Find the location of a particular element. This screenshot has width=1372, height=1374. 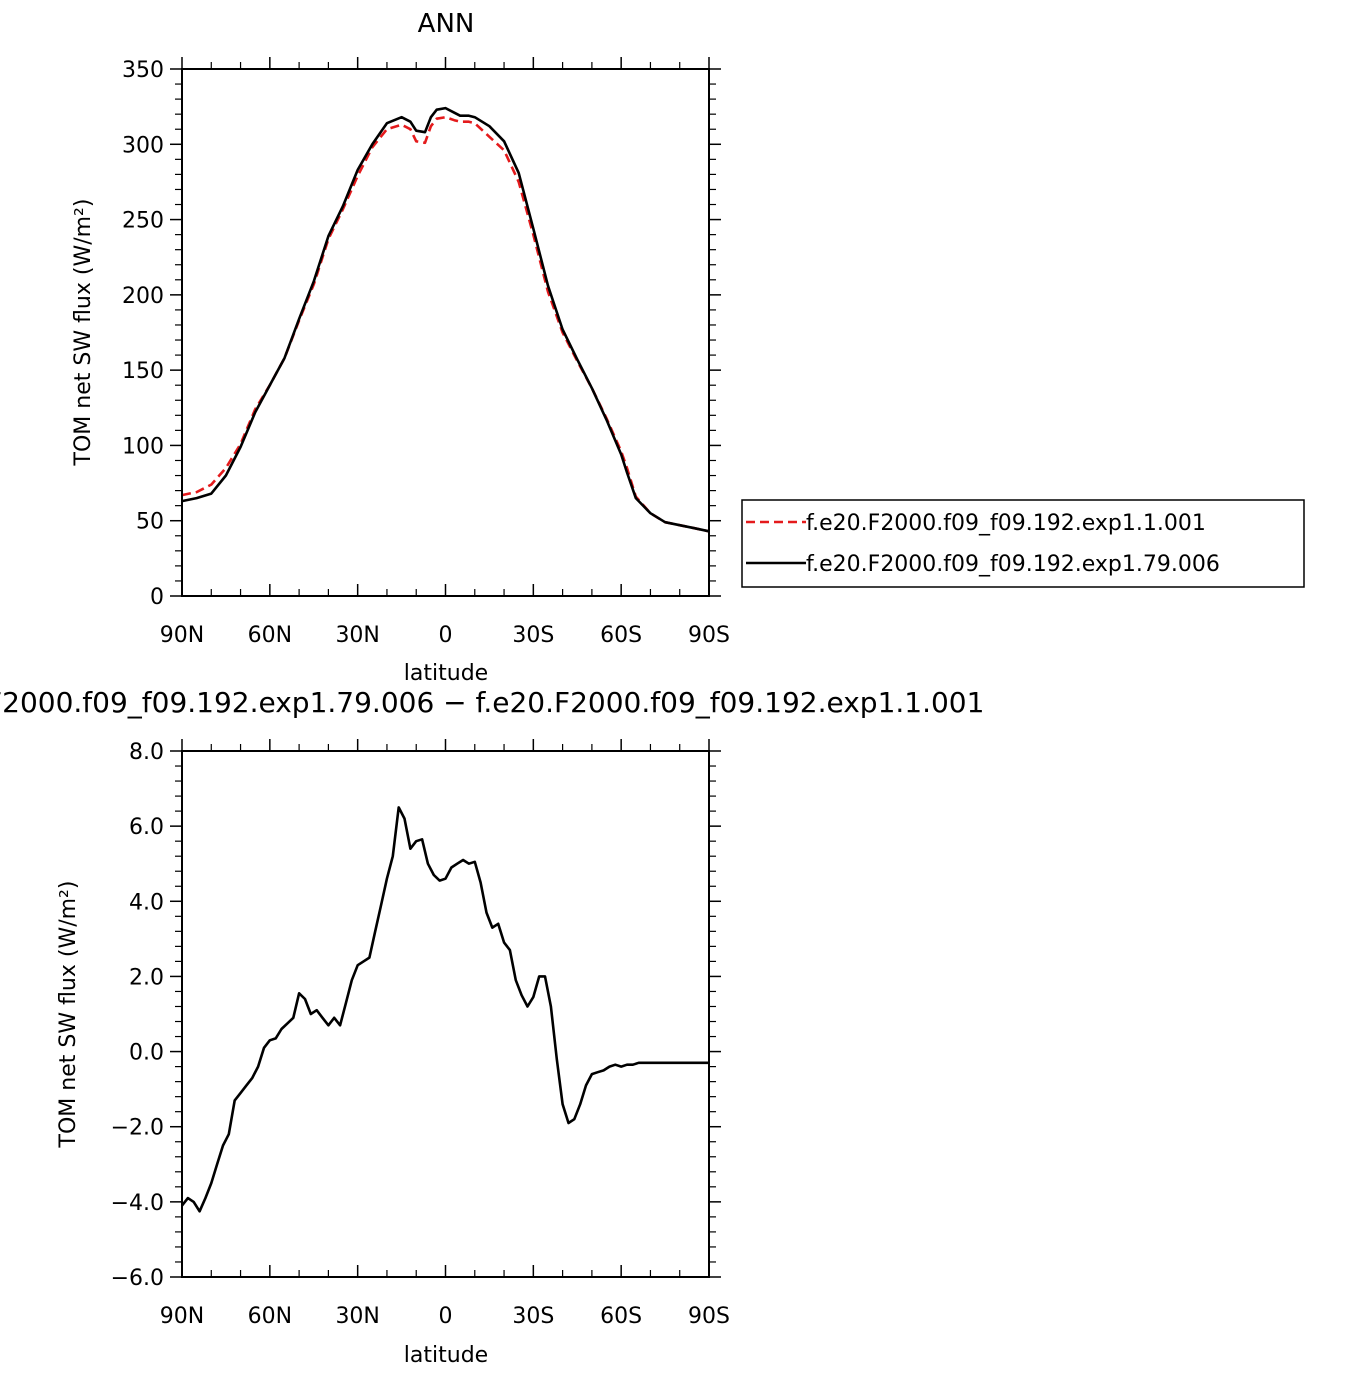

bottom-xtick-label: 30S is located at coordinates (533, 1316).